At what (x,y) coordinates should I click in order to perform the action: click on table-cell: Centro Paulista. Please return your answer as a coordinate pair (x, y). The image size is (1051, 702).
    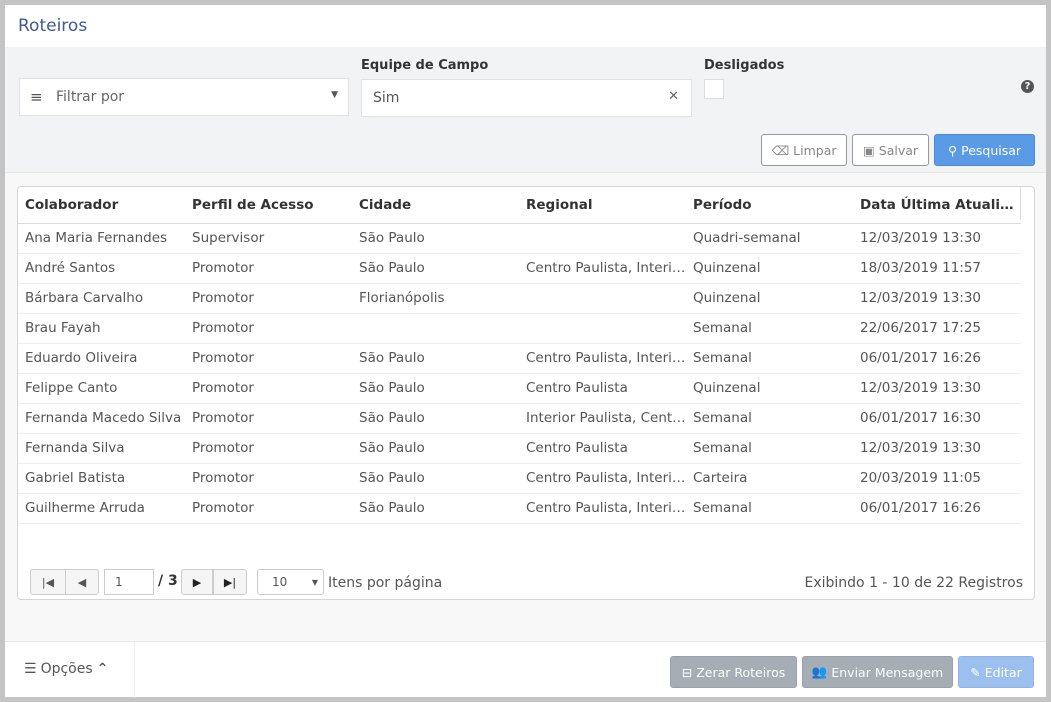
    Looking at the image, I should click on (602, 388).